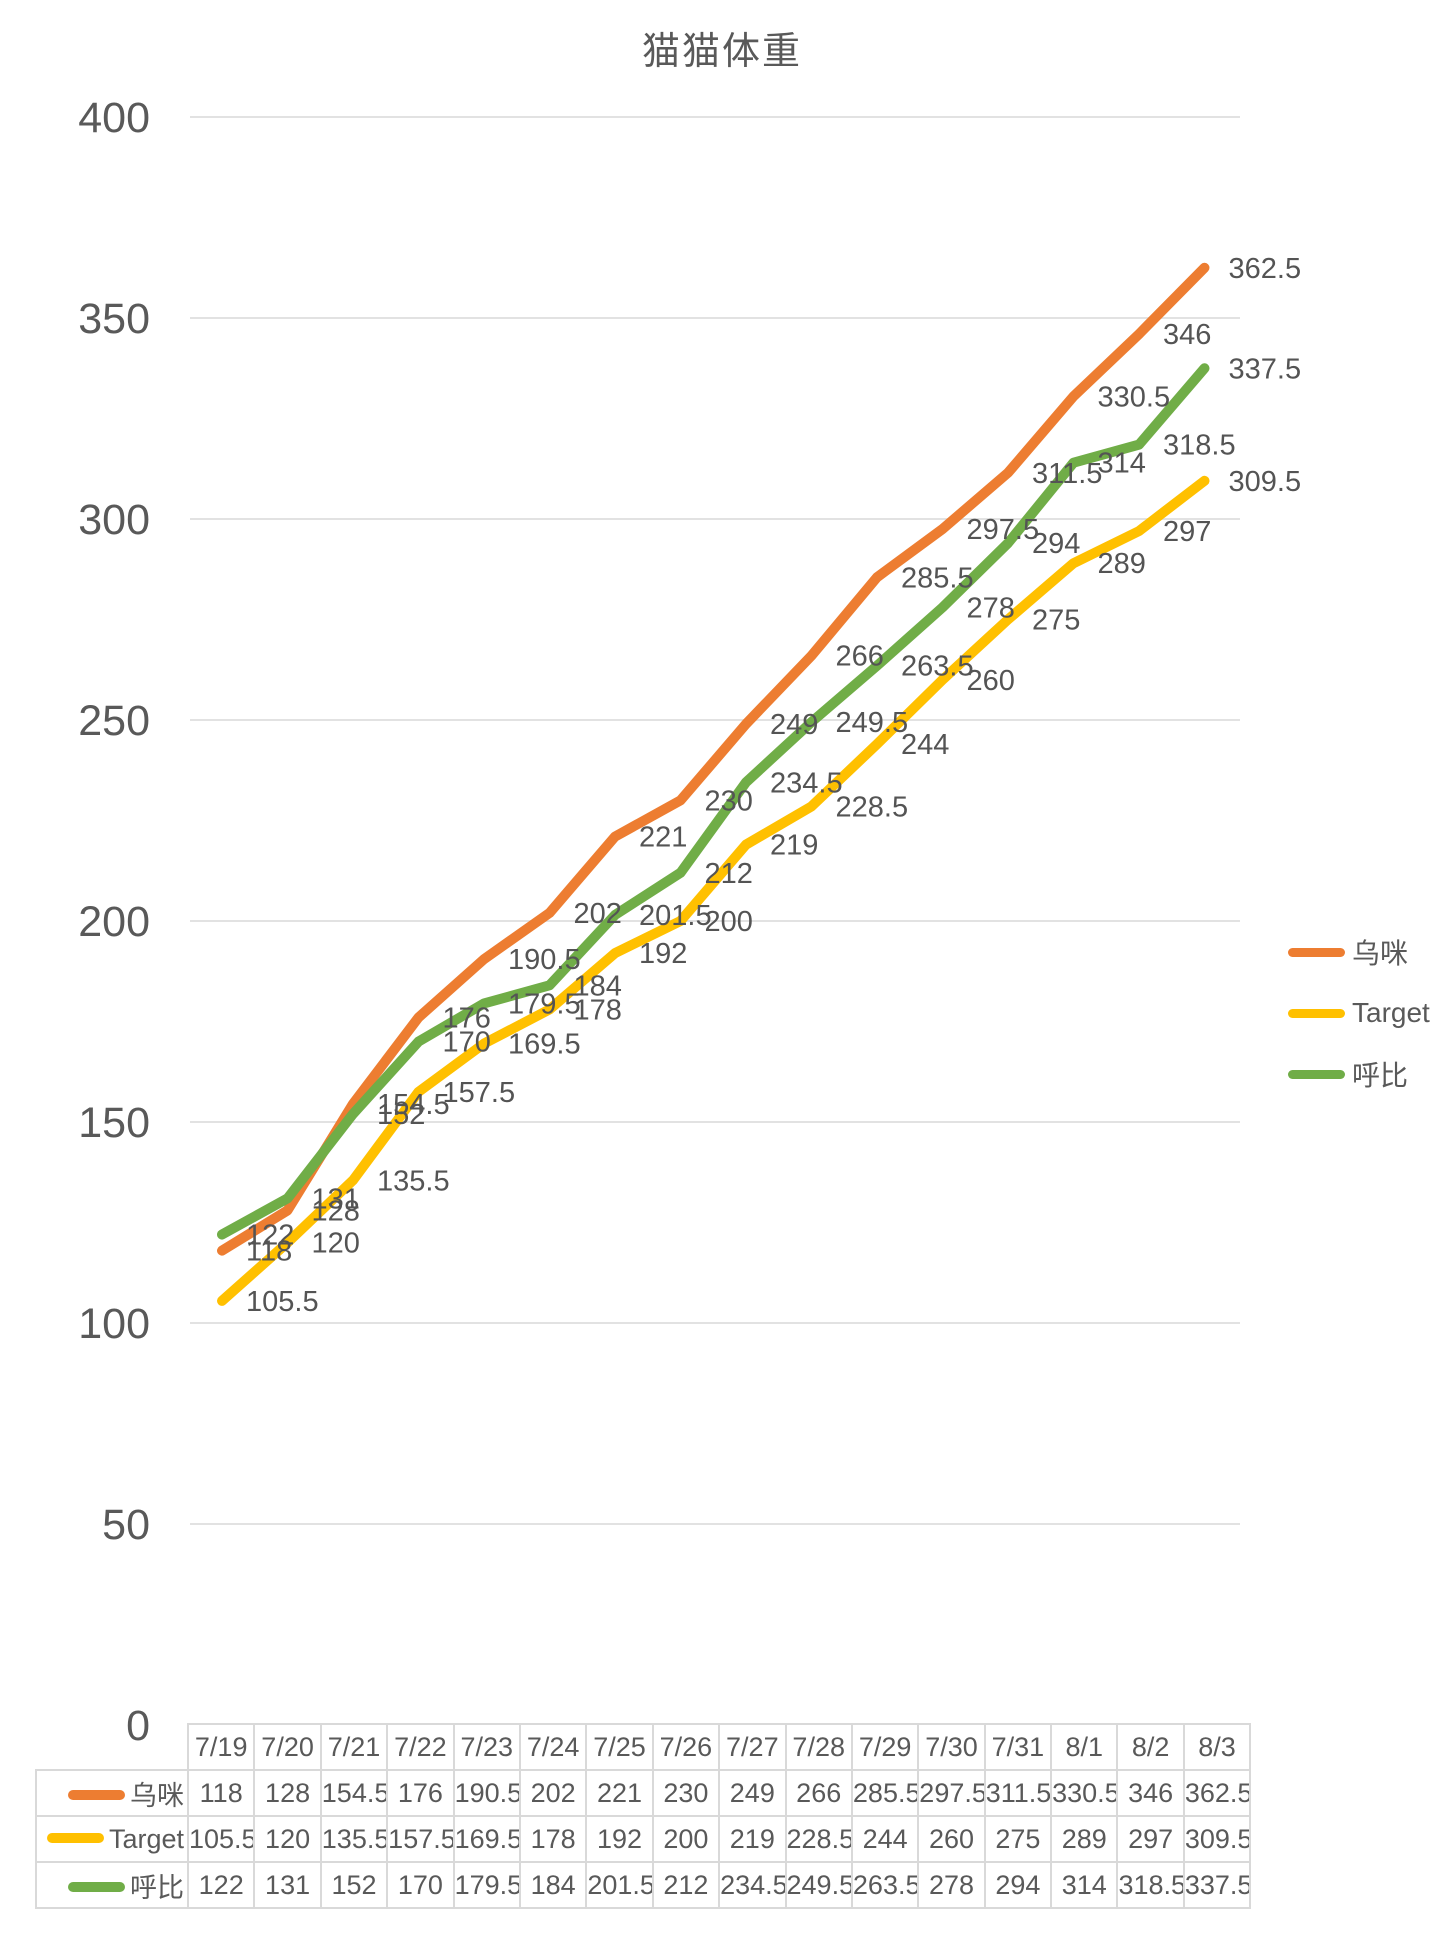  Describe the element at coordinates (1003, 530) in the screenshot. I see `data-label: 297.5` at that location.